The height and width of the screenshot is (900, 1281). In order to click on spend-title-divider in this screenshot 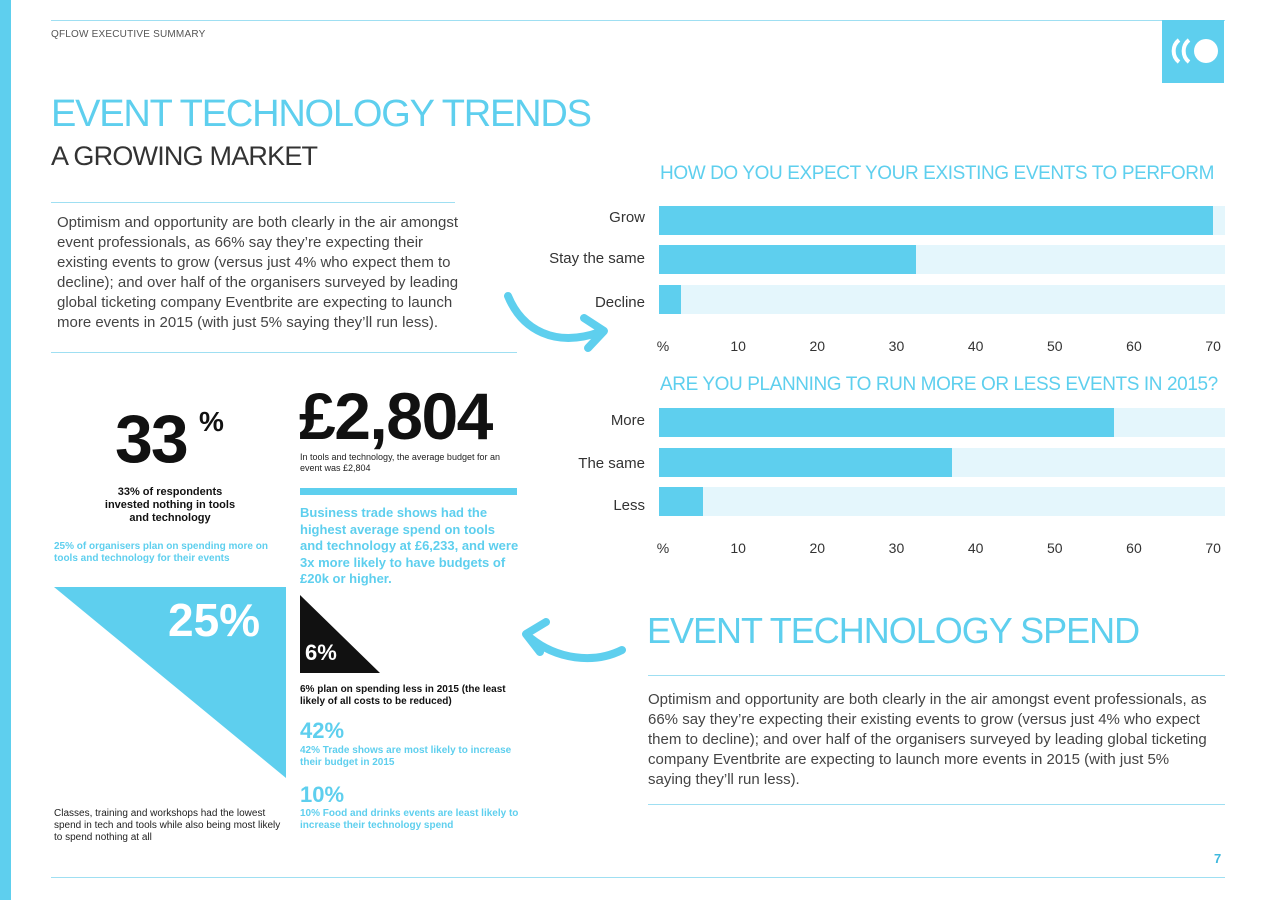, I will do `click(936, 675)`.